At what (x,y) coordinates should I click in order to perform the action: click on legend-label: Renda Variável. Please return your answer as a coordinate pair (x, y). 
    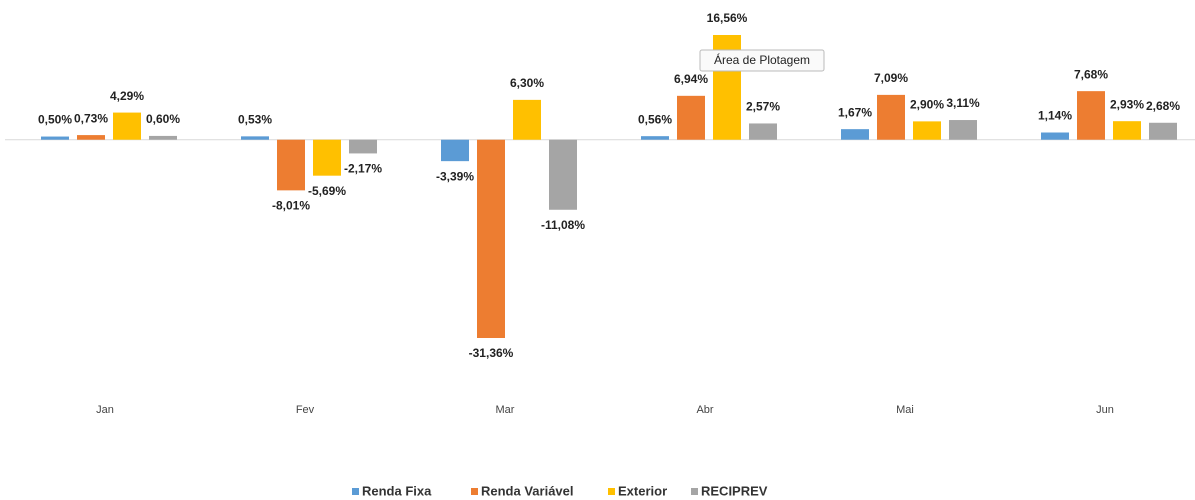
    Looking at the image, I should click on (527, 490).